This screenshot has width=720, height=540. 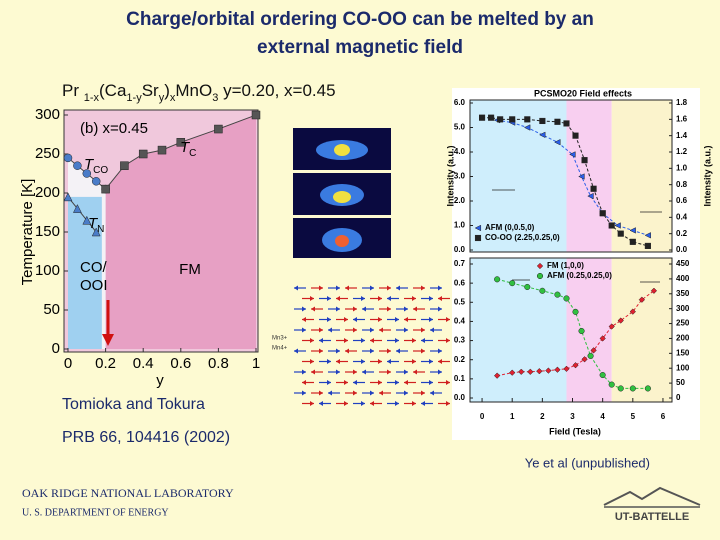 I want to click on y2-axis-label: Intensity (a.u.), so click(x=707, y=175).